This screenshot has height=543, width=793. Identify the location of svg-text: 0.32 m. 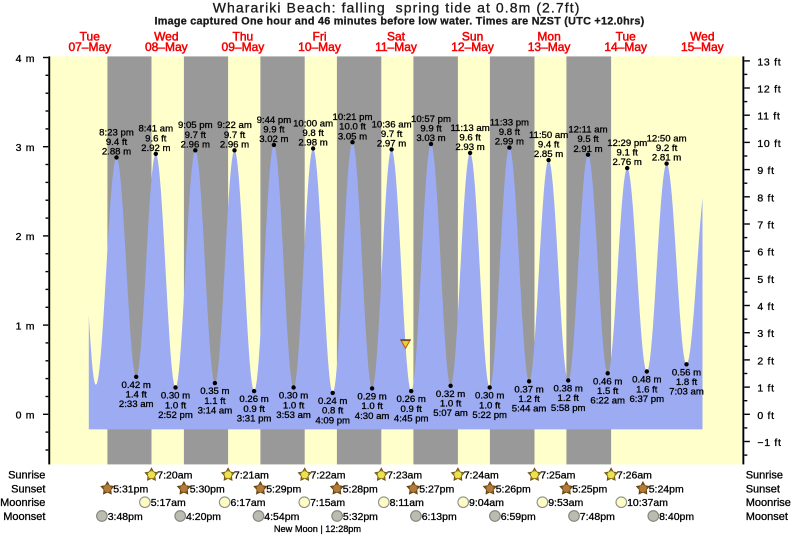
(450, 394).